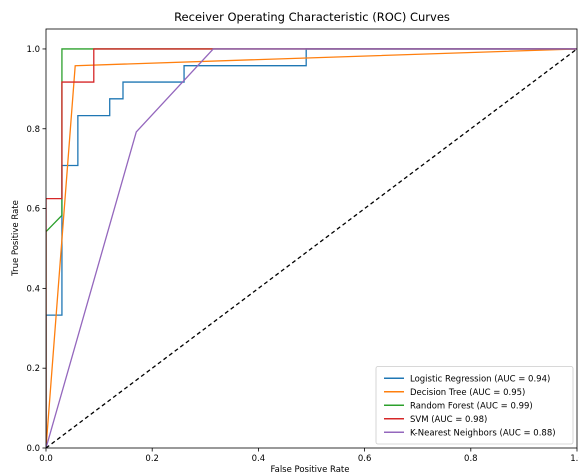 This screenshot has width=579, height=474. What do you see at coordinates (33, 130) in the screenshot?
I see `y-tick-label: 0.8` at bounding box center [33, 130].